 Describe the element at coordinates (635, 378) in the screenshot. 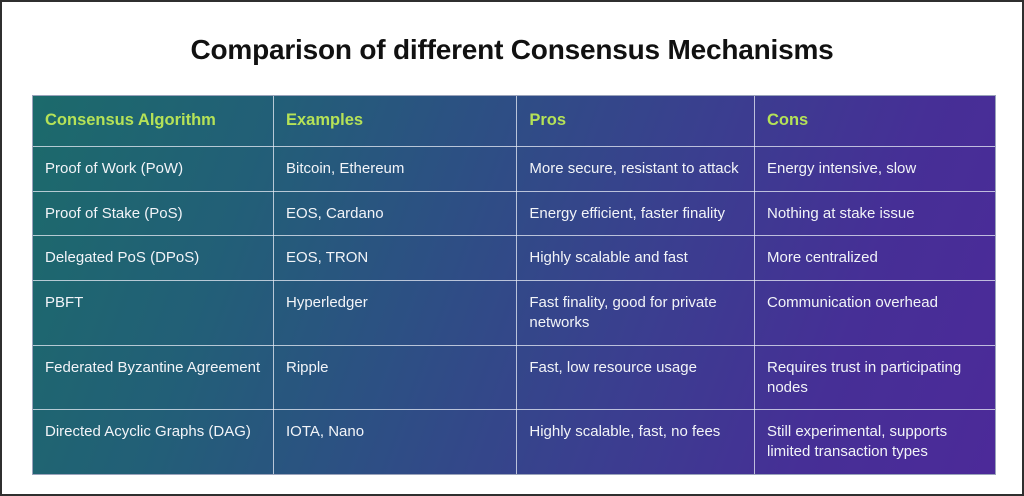

I see `cell-pros: Fast, low resource usage` at that location.